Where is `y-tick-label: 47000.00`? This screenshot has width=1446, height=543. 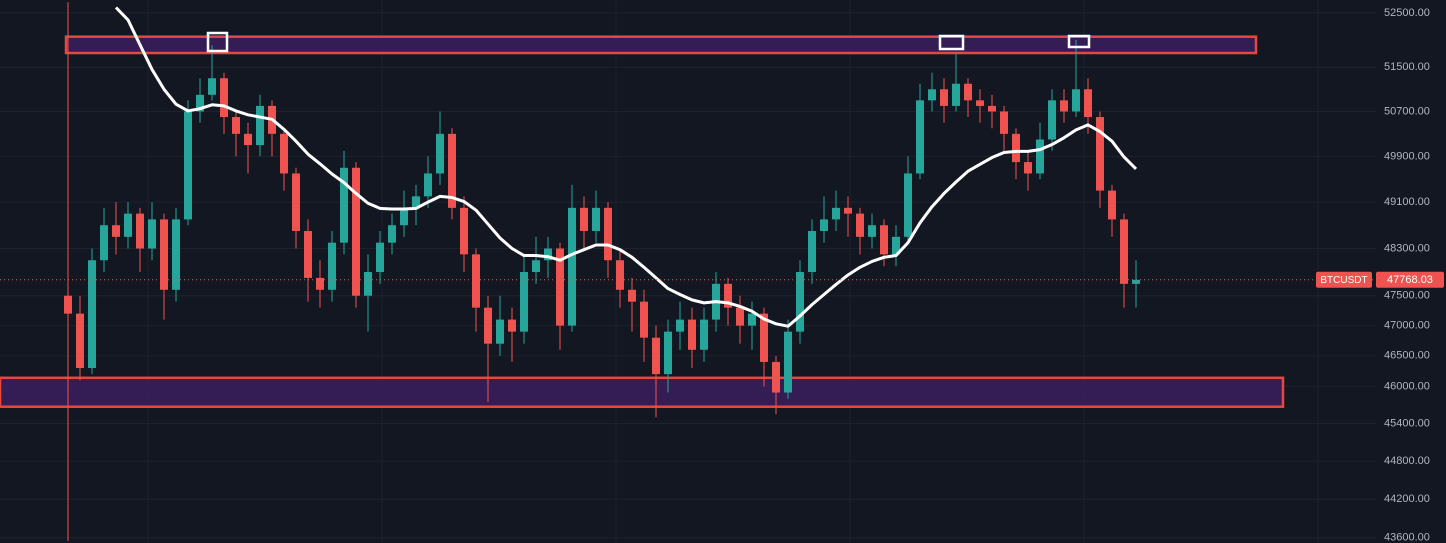 y-tick-label: 47000.00 is located at coordinates (1407, 326).